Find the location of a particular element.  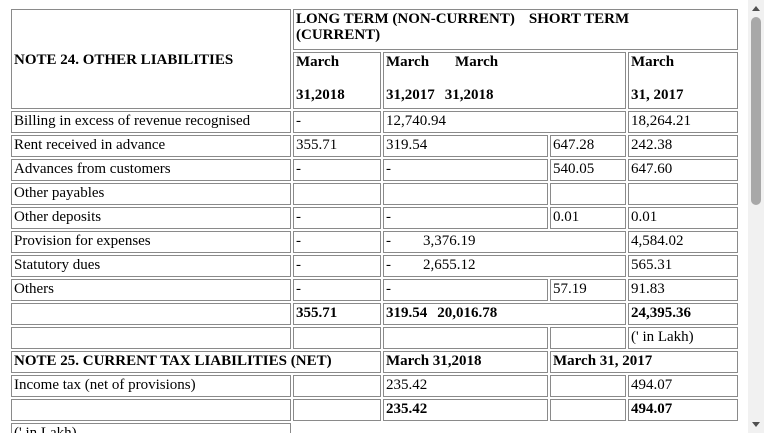

row-value-c4: 4,584.02 is located at coordinates (683, 242).